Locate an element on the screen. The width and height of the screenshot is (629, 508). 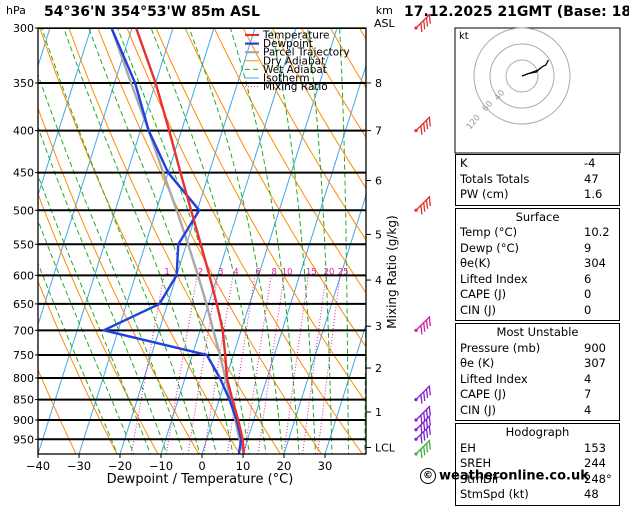
index-value: 4 is located at coordinates (601, 411).